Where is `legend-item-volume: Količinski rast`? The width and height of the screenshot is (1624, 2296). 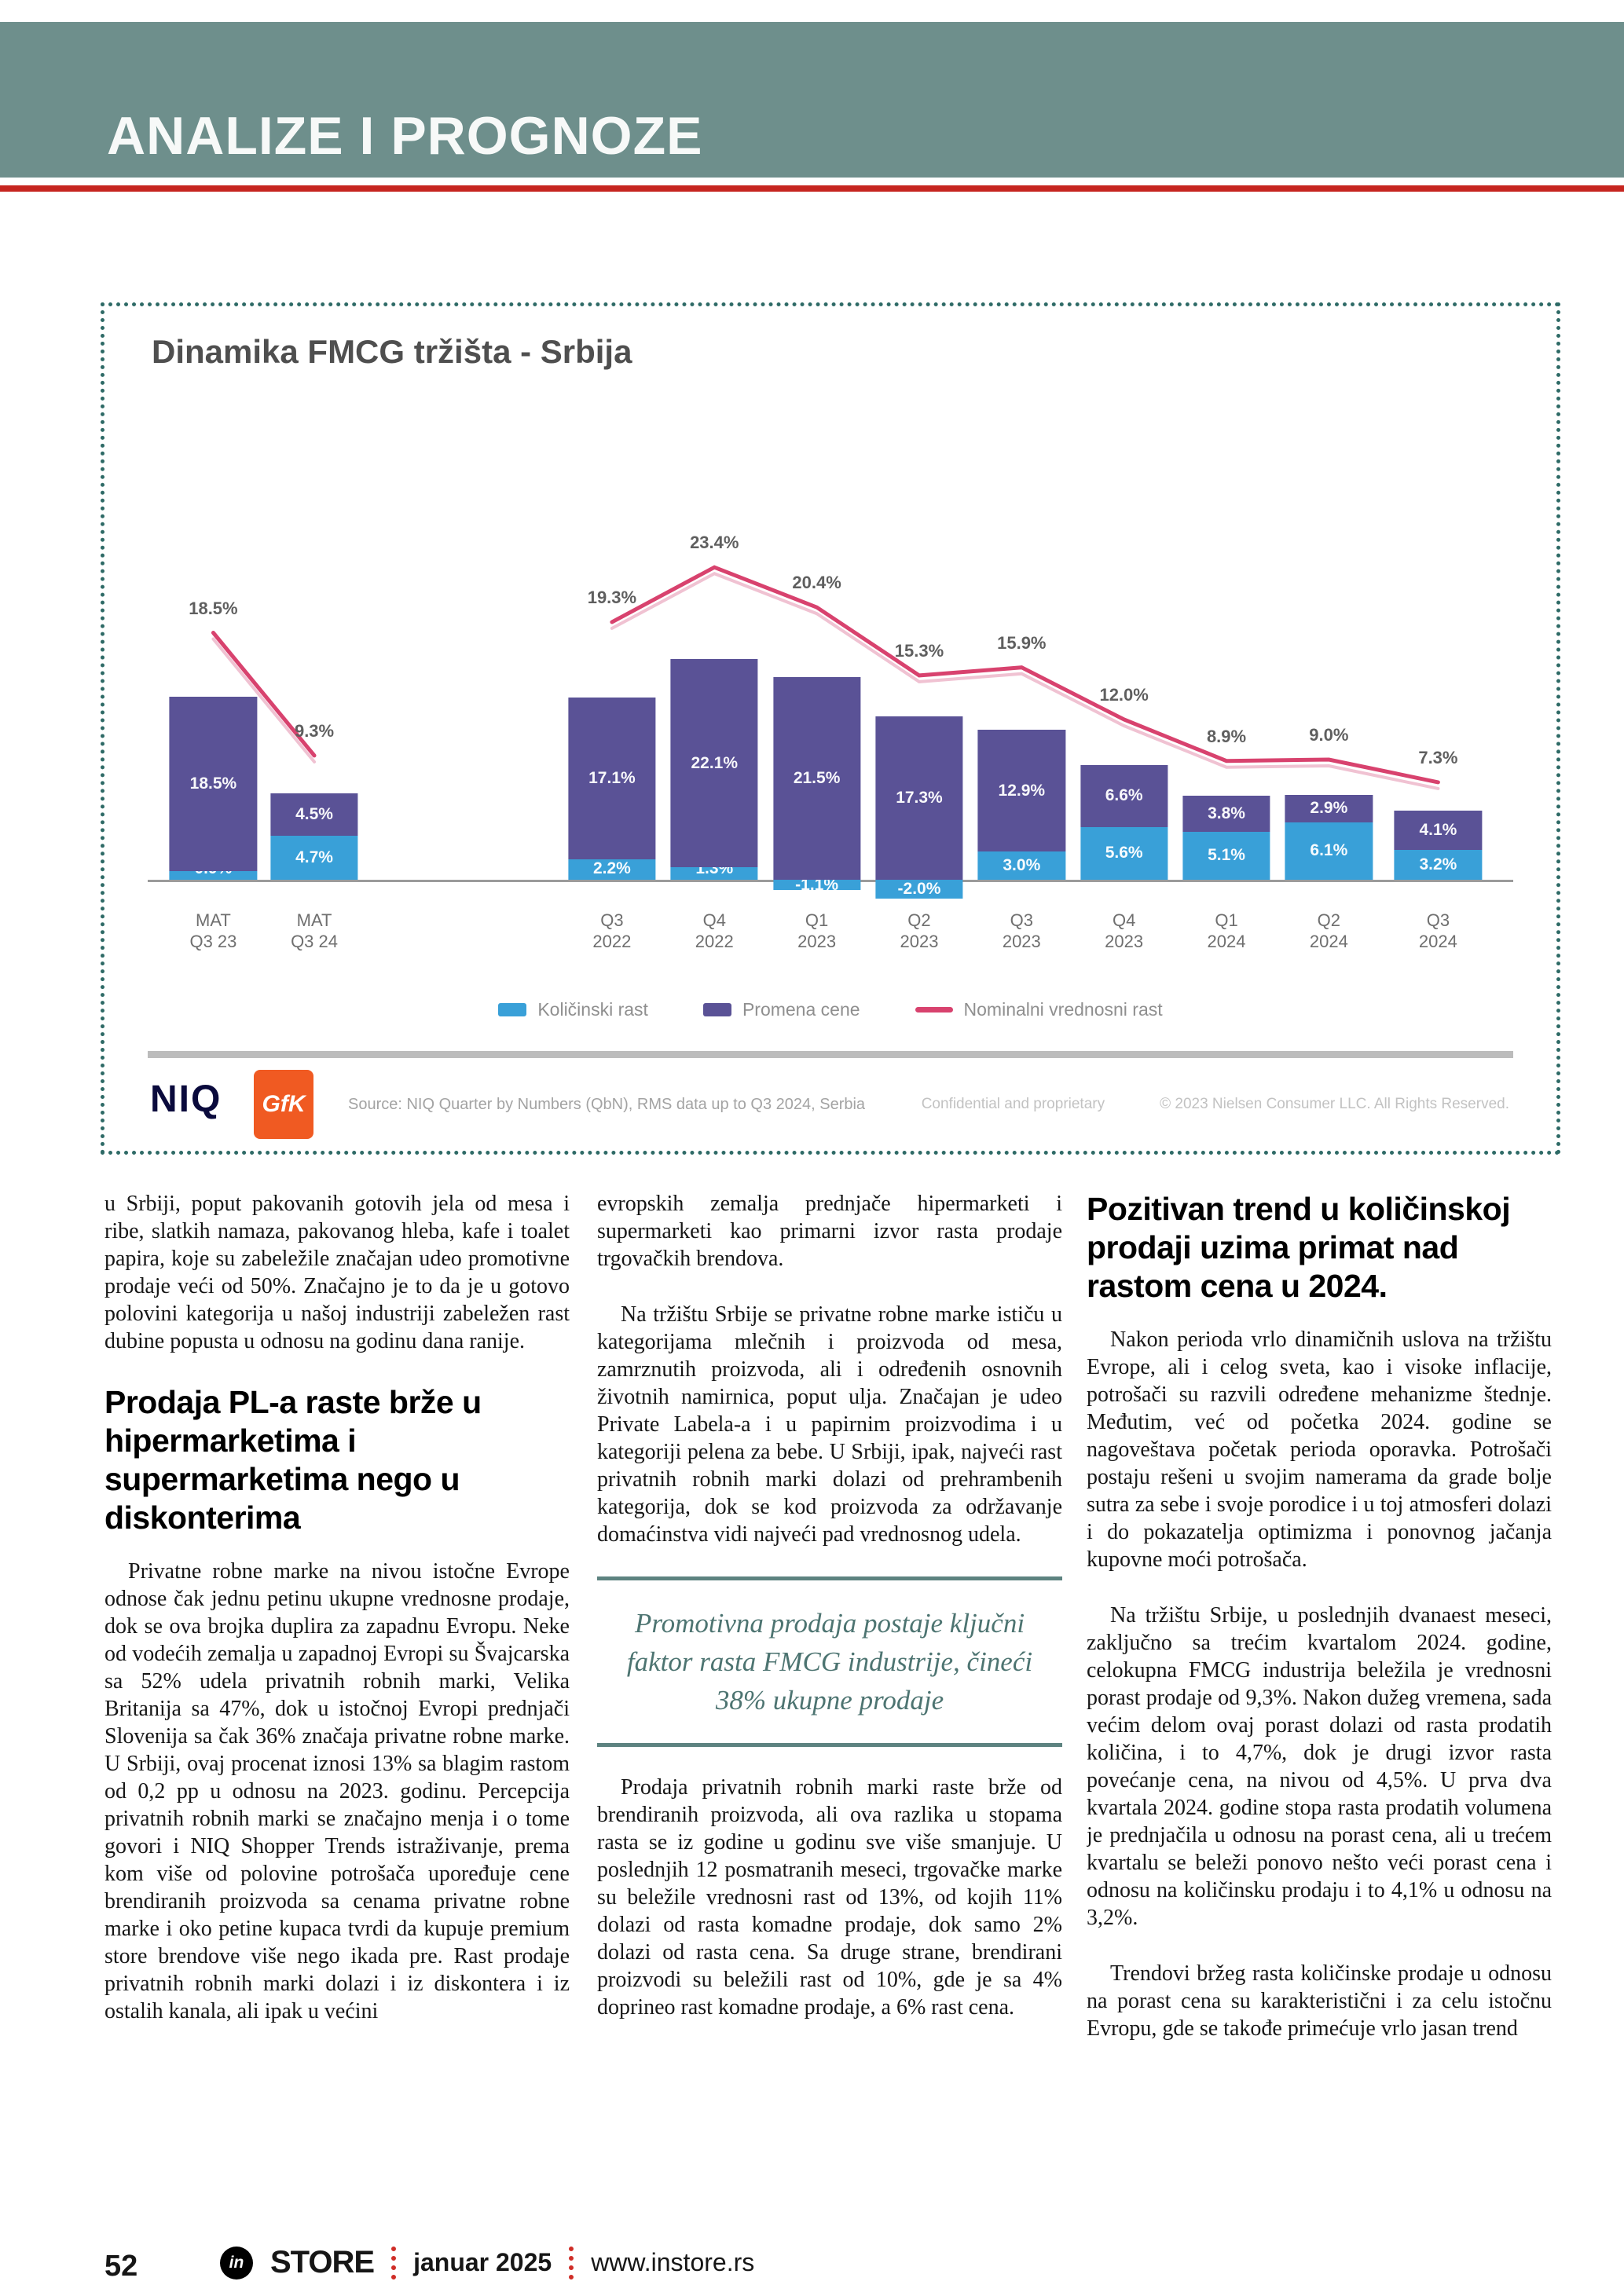 legend-item-volume: Količinski rast is located at coordinates (573, 1010).